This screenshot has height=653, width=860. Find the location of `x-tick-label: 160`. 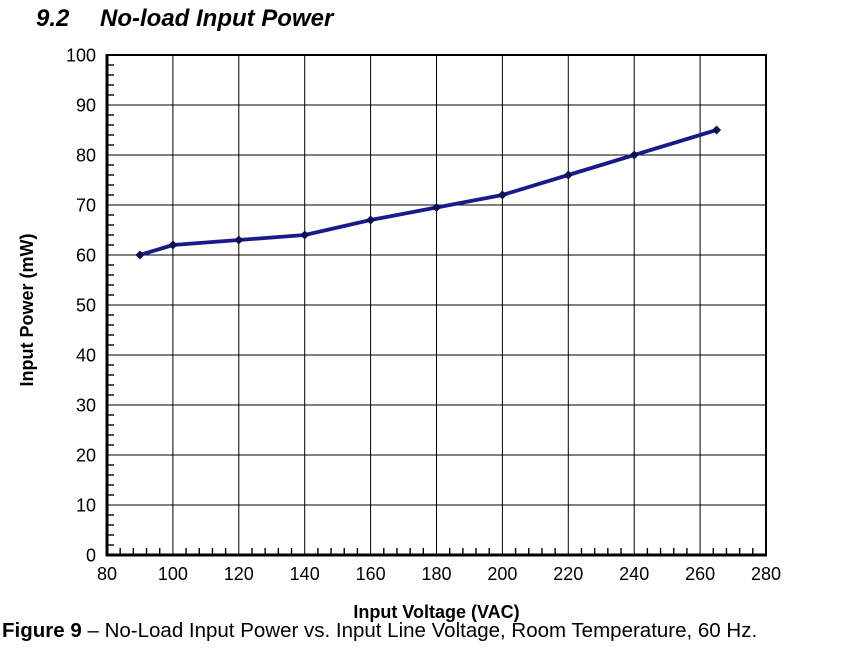

x-tick-label: 160 is located at coordinates (371, 574).